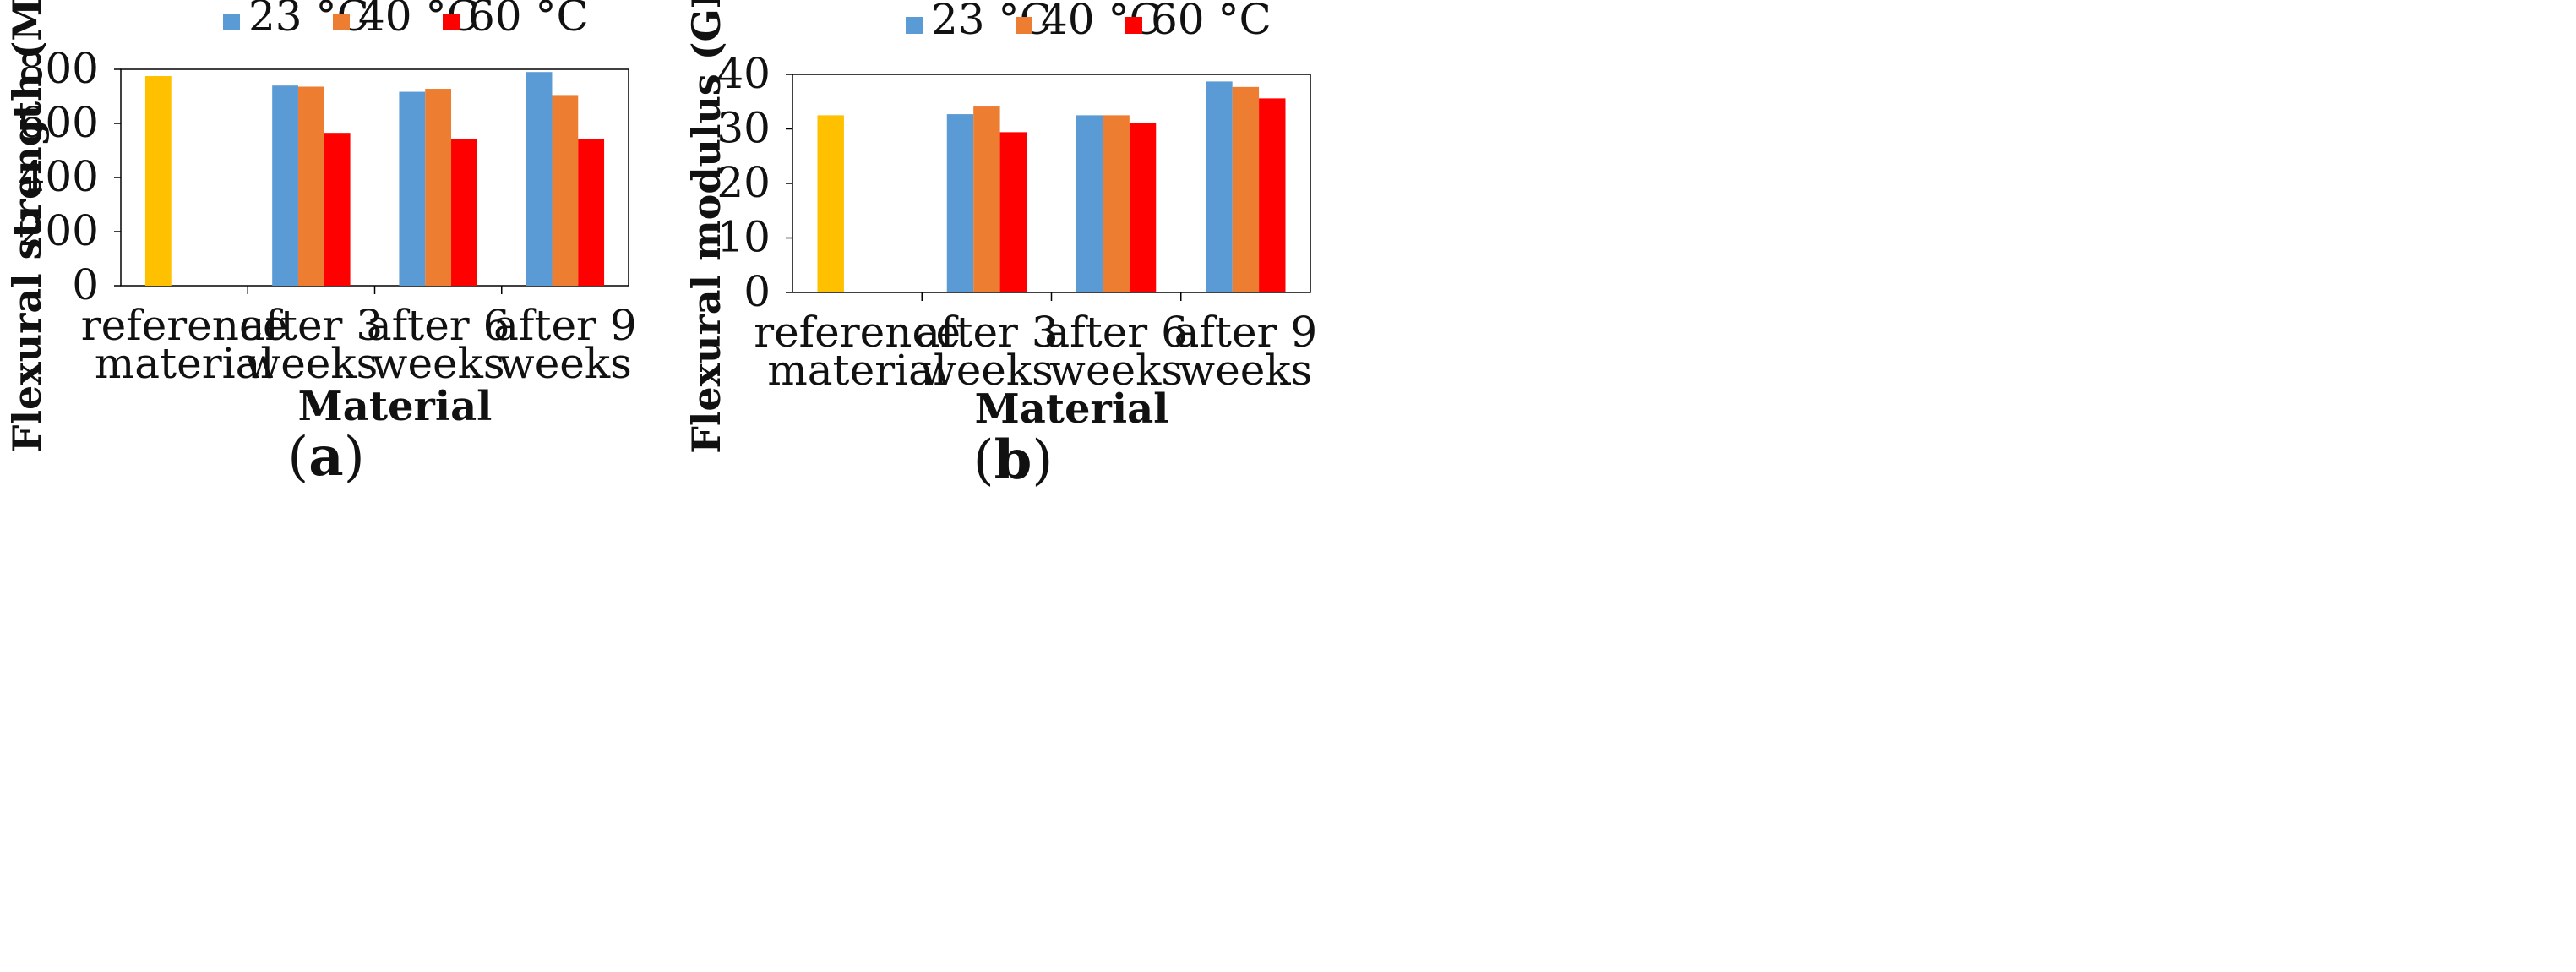  I want to click on y-axis-label: Flexural modulus (GPa), so click(706, 227).